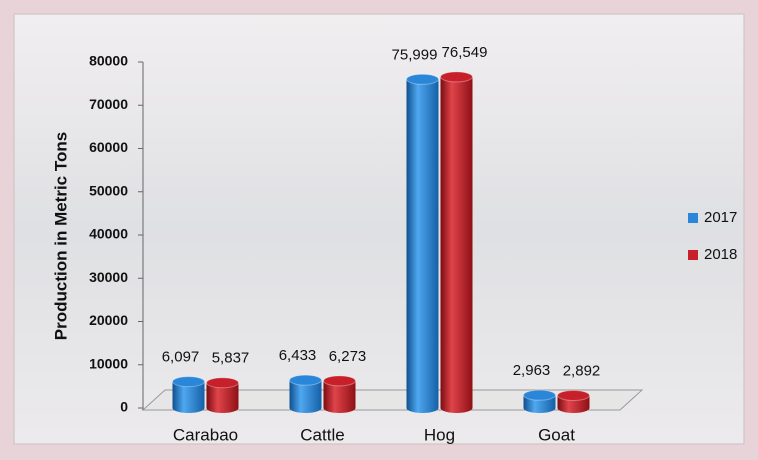 The height and width of the screenshot is (460, 758). Describe the element at coordinates (108, 320) in the screenshot. I see `y-tick-label: 20000` at that location.